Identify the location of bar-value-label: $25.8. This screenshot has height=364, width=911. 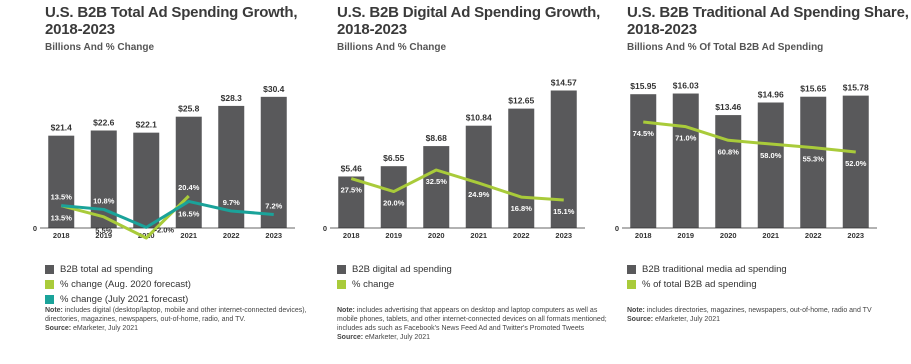
(189, 109).